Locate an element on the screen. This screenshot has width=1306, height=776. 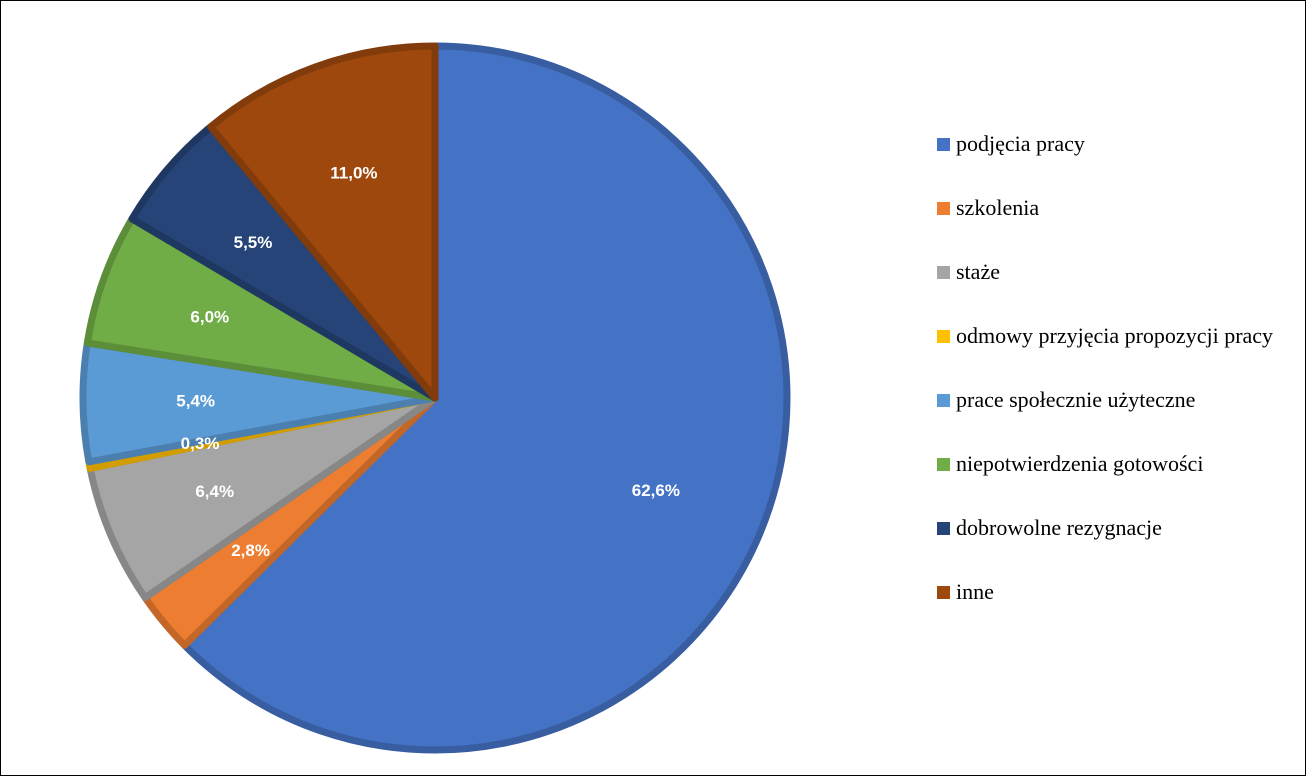
legend-item-niepotwierdzenia-gotowosci: niepotwierdzenia gotowości is located at coordinates (1117, 464).